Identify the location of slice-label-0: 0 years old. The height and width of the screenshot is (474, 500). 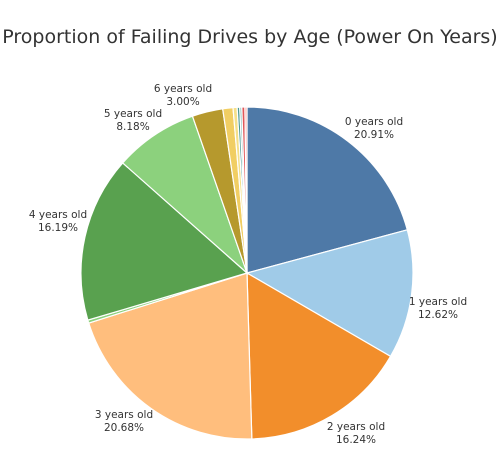
(374, 122).